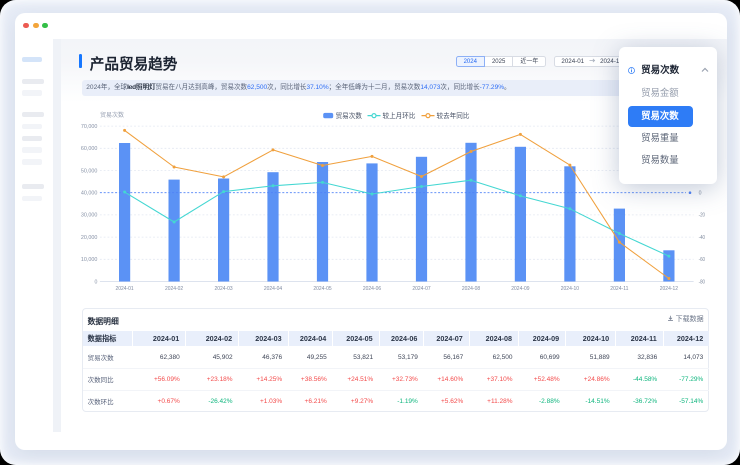 The height and width of the screenshot is (465, 740). What do you see at coordinates (89, 193) in the screenshot?
I see `svg-text: 40,000` at bounding box center [89, 193].